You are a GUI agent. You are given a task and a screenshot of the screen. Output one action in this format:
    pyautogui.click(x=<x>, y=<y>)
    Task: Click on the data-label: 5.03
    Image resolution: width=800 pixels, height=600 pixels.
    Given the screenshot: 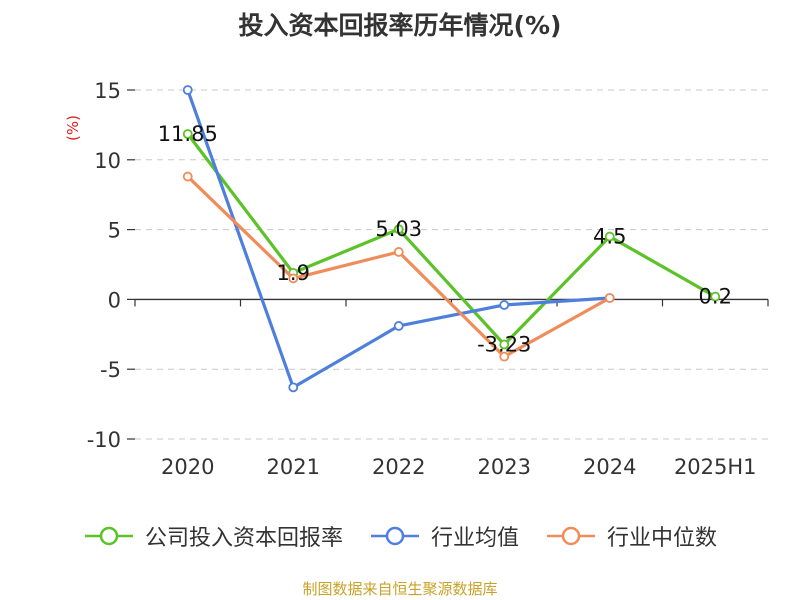 What is the action you would take?
    pyautogui.click(x=398, y=229)
    